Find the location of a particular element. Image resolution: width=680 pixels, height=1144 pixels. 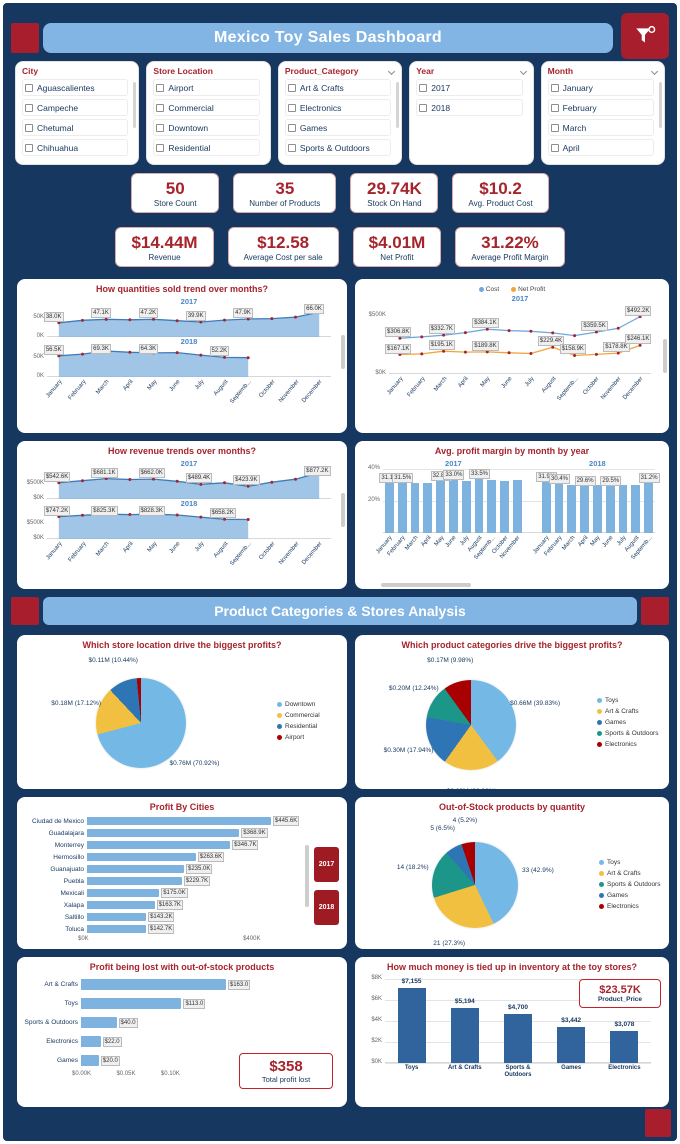

legend-item-net-profit: Net Profit is located at coordinates (528, 289).